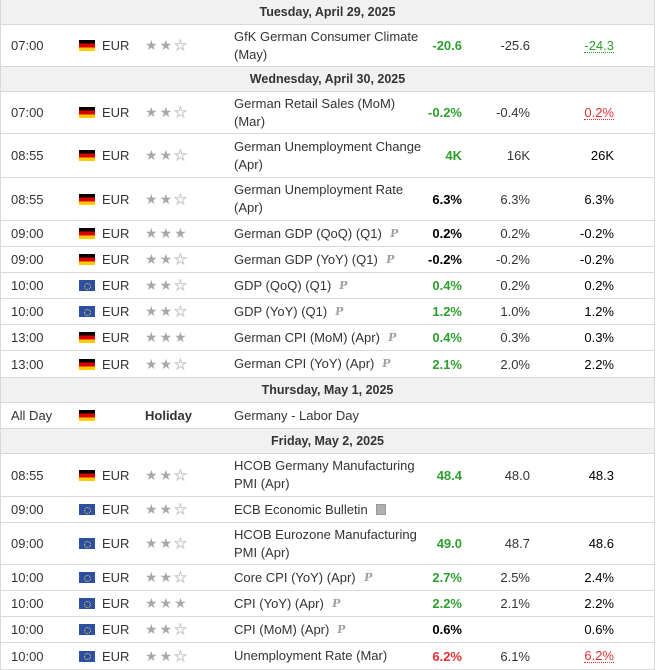  Describe the element at coordinates (579, 233) in the screenshot. I see `previous-value: -0.2%` at that location.